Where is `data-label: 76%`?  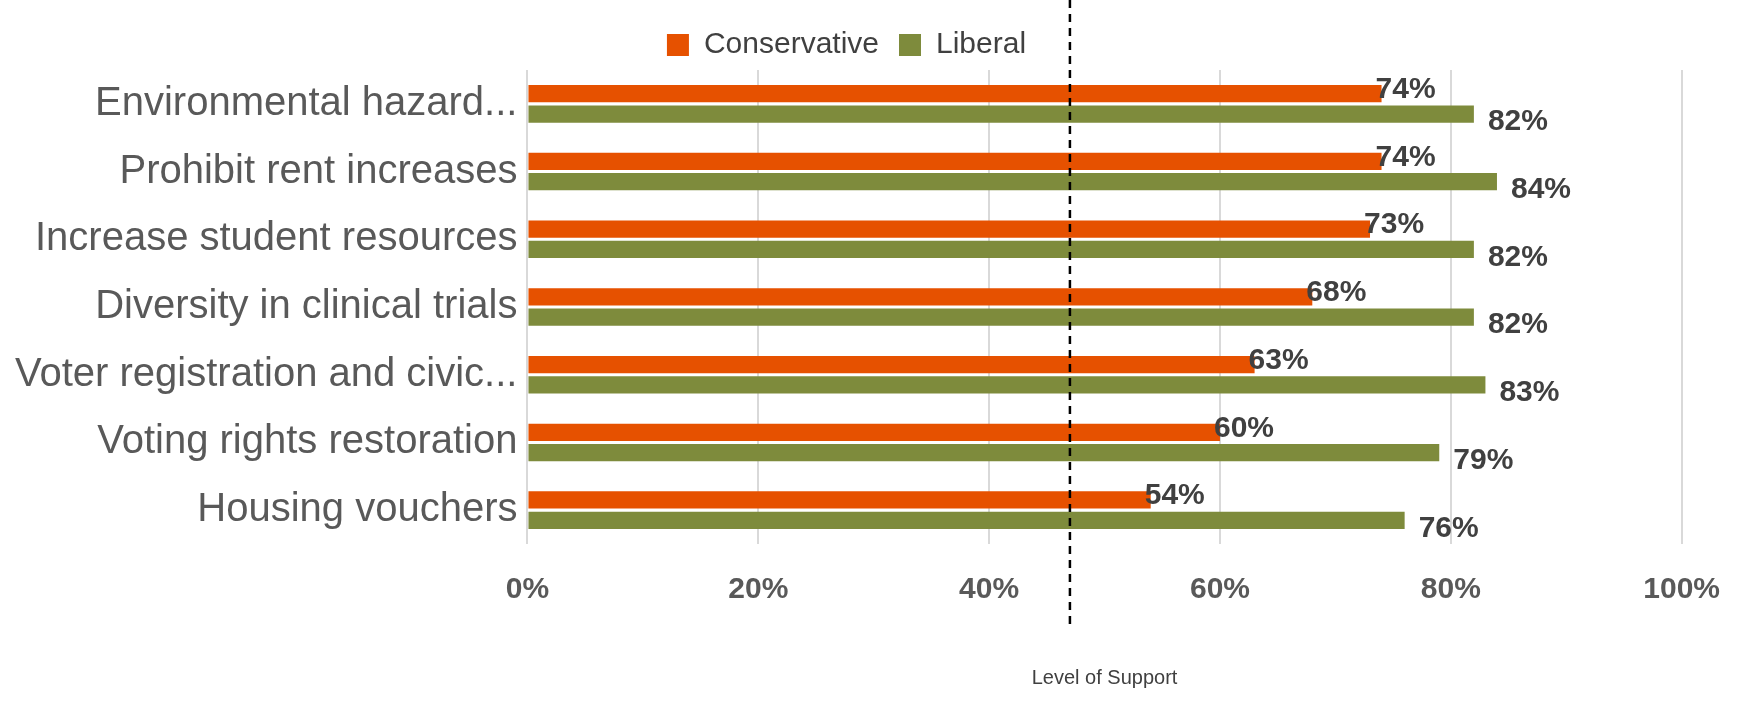 data-label: 76% is located at coordinates (1448, 526).